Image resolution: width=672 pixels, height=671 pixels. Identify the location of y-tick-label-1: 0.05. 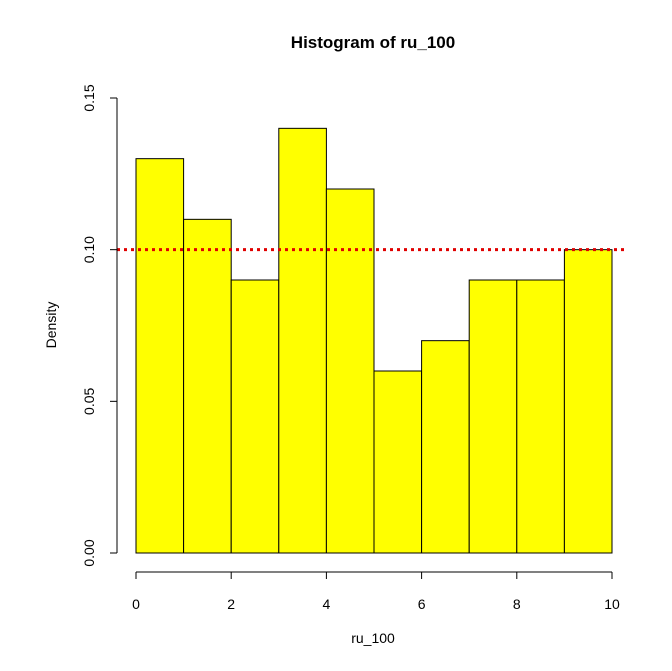
(89, 400).